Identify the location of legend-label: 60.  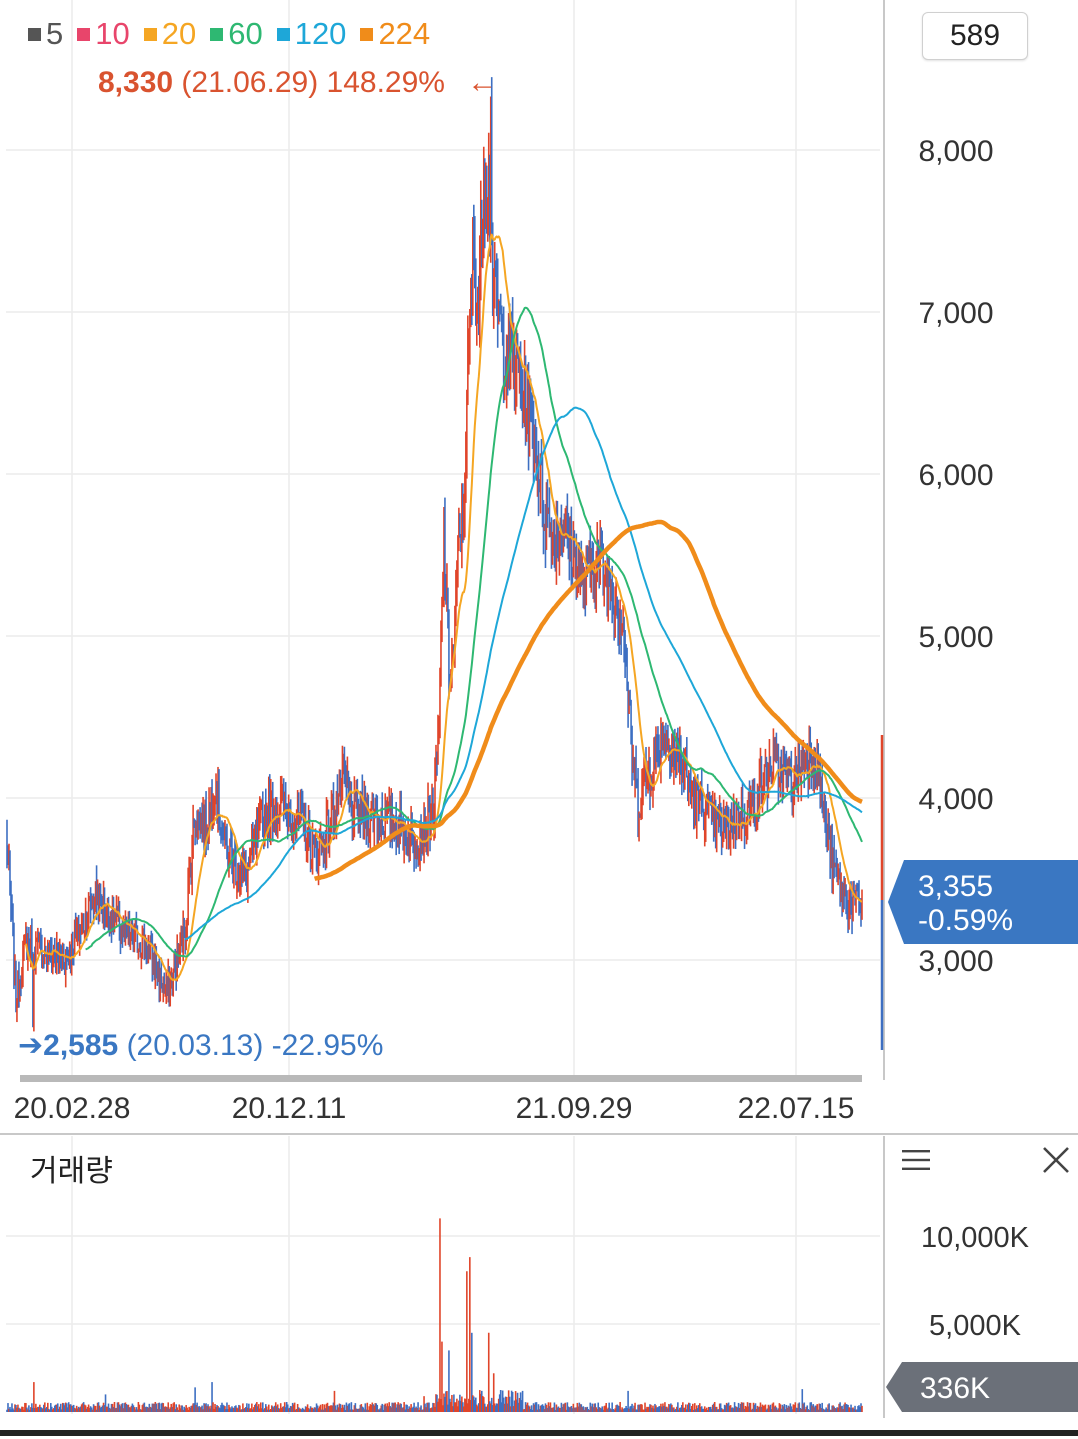
(245, 33).